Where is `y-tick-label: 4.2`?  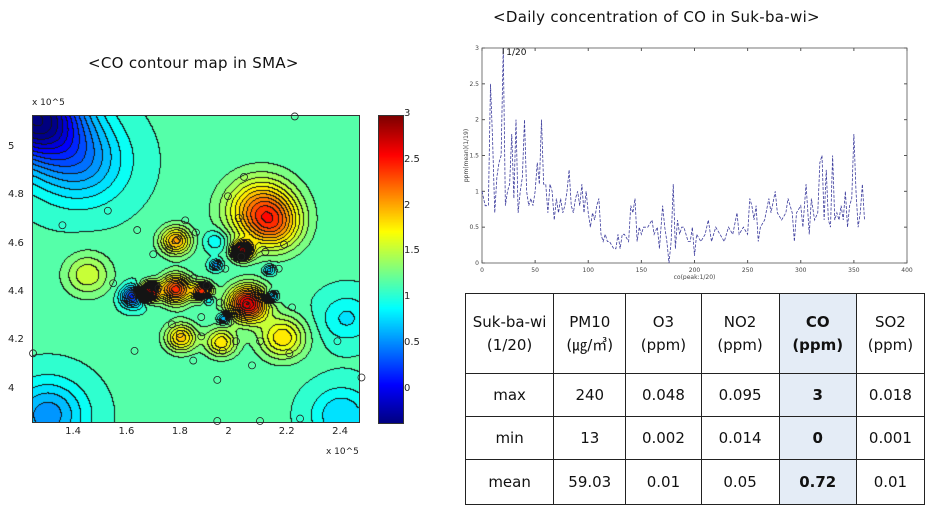
y-tick-label: 4.2 is located at coordinates (16, 340).